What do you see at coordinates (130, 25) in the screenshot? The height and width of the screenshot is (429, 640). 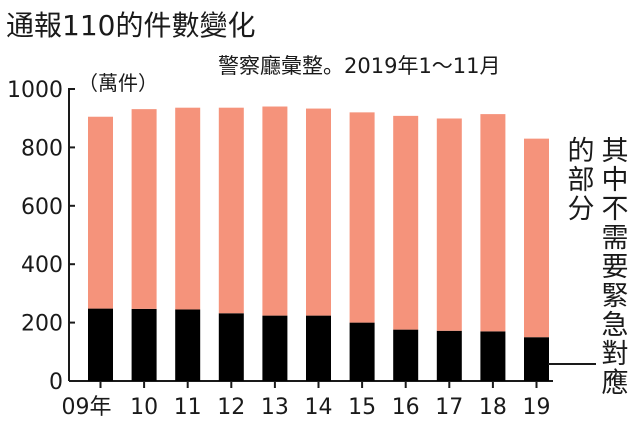 I see `chart-title: 通報110的件數變化` at bounding box center [130, 25].